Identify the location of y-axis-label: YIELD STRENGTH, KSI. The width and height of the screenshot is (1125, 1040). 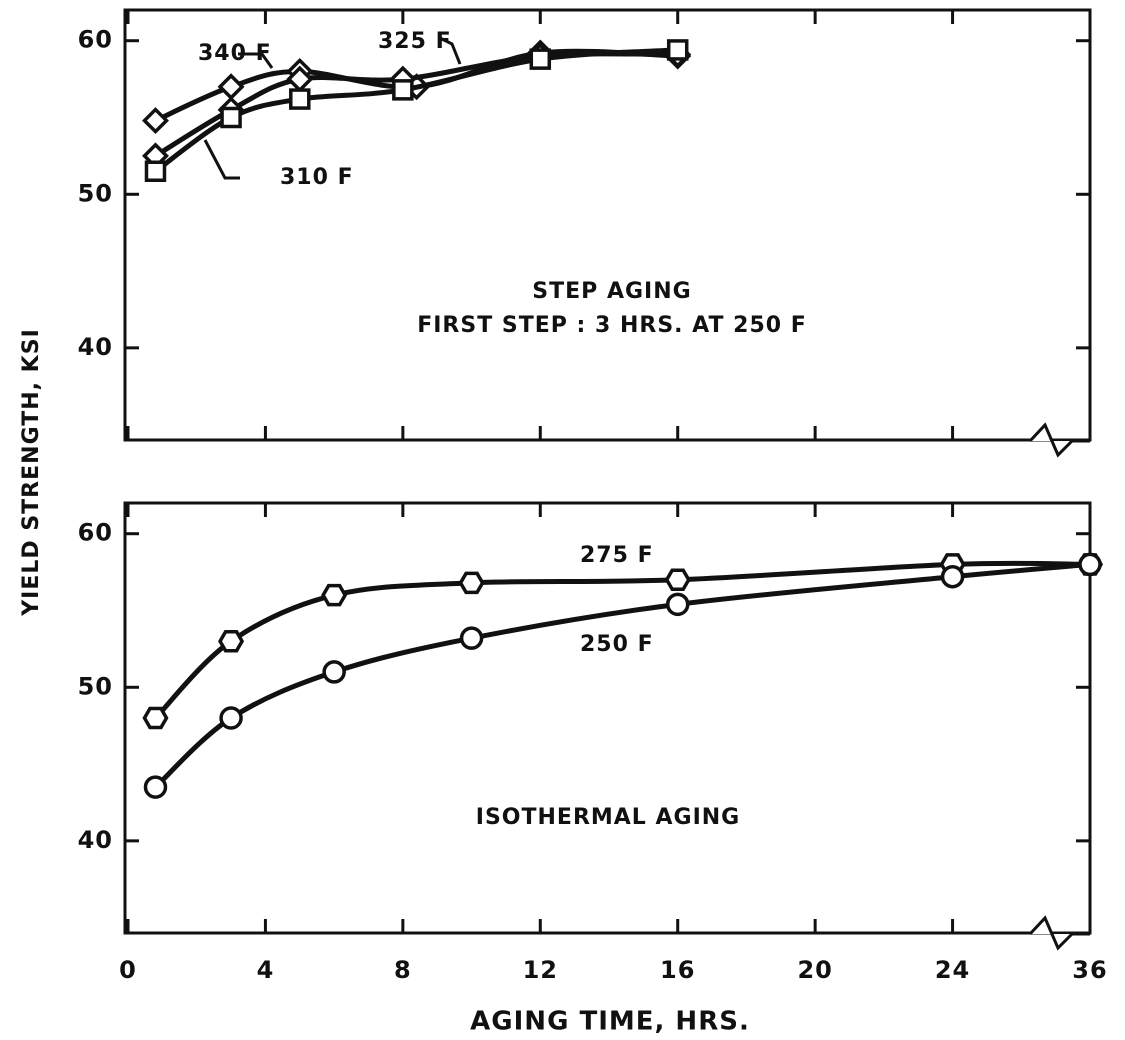
(31, 472).